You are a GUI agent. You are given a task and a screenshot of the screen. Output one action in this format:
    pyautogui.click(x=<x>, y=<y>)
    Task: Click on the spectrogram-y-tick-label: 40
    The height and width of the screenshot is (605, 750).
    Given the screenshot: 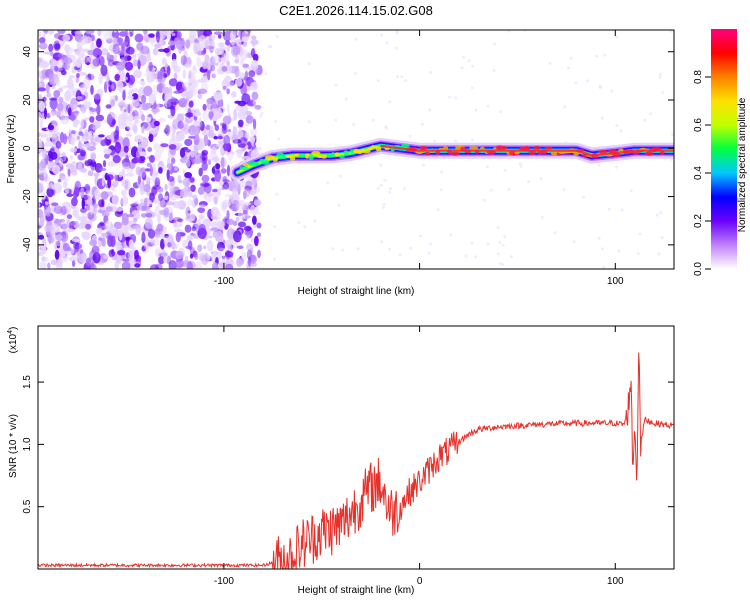 What is the action you would take?
    pyautogui.click(x=27, y=52)
    